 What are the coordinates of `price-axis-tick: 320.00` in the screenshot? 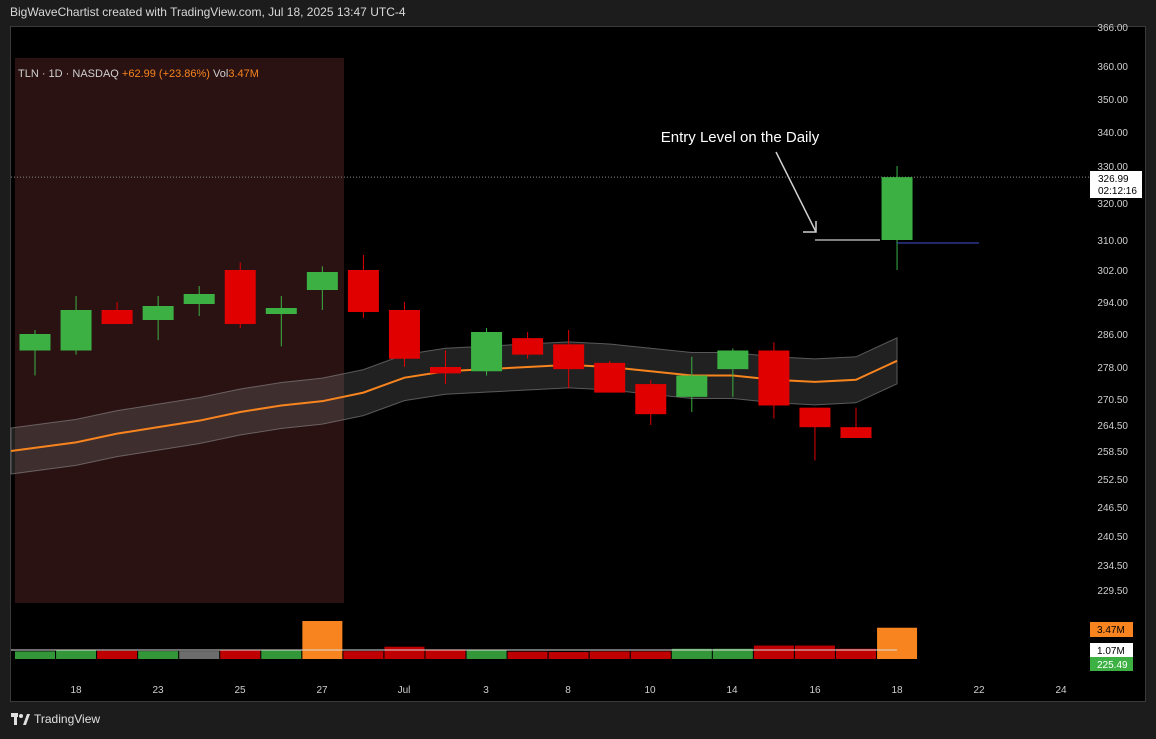 It's located at (1112, 204).